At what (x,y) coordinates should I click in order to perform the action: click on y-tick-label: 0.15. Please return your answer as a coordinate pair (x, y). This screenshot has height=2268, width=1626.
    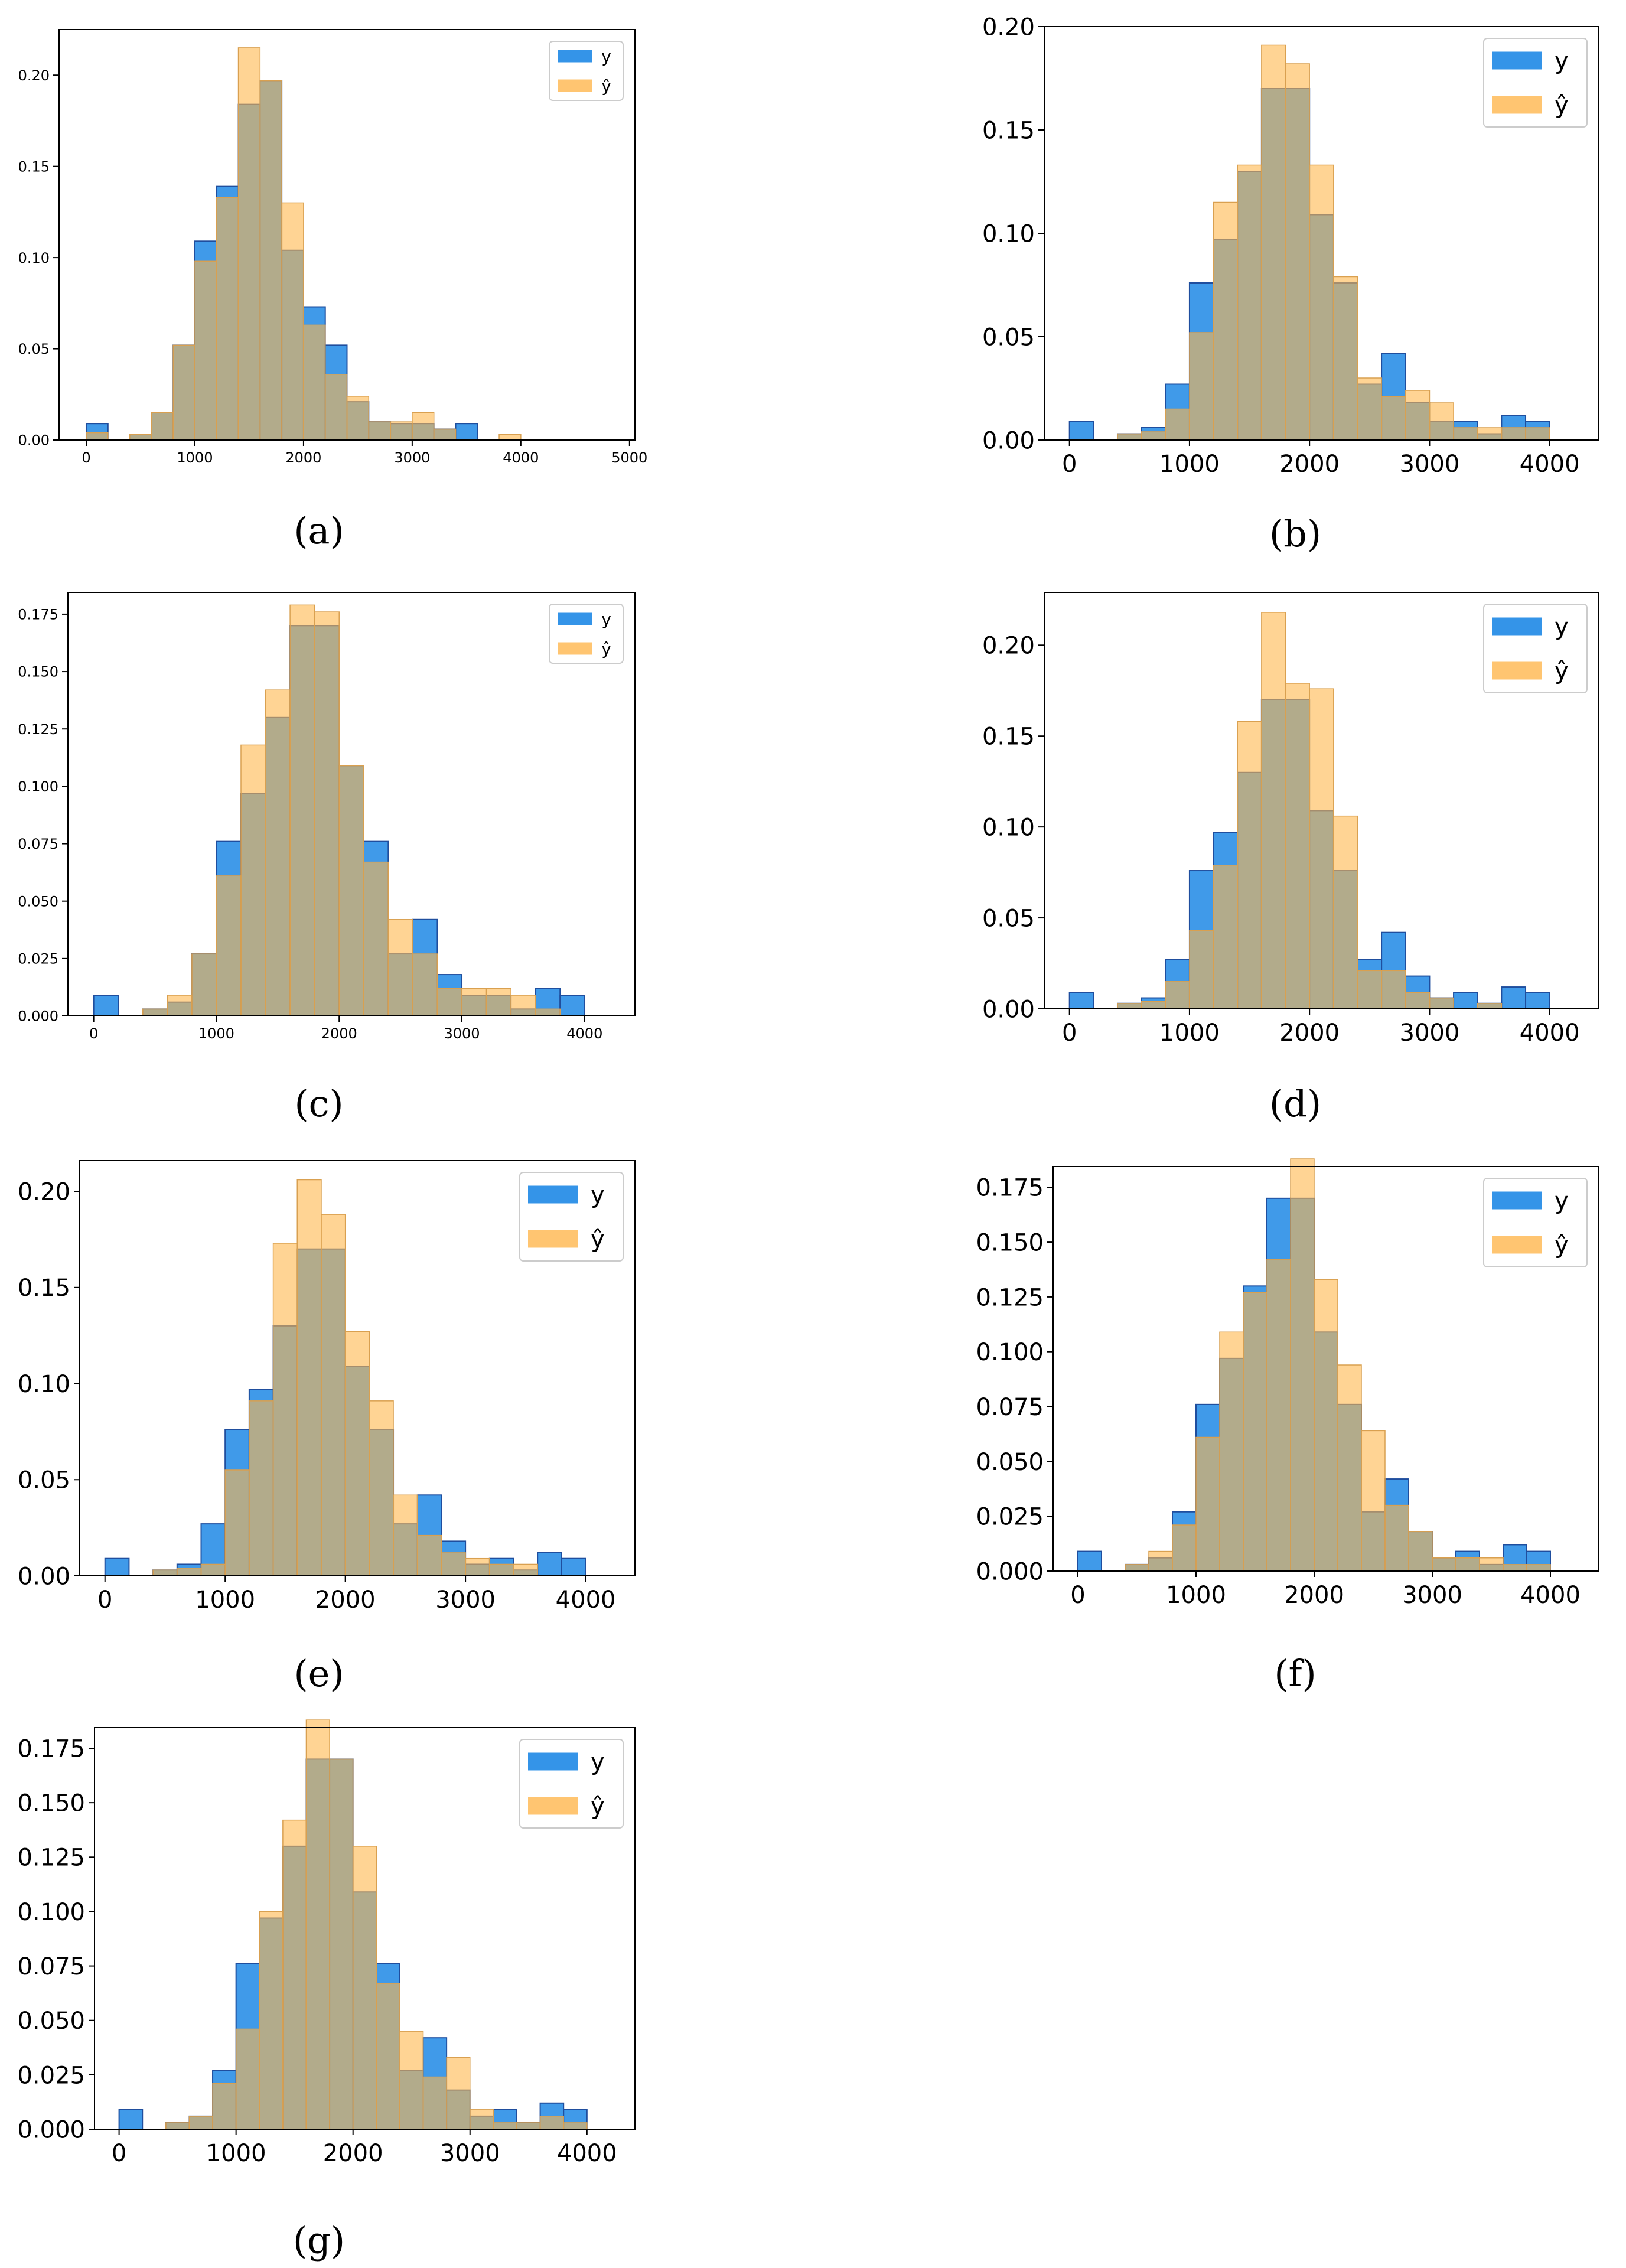
    Looking at the image, I should click on (34, 166).